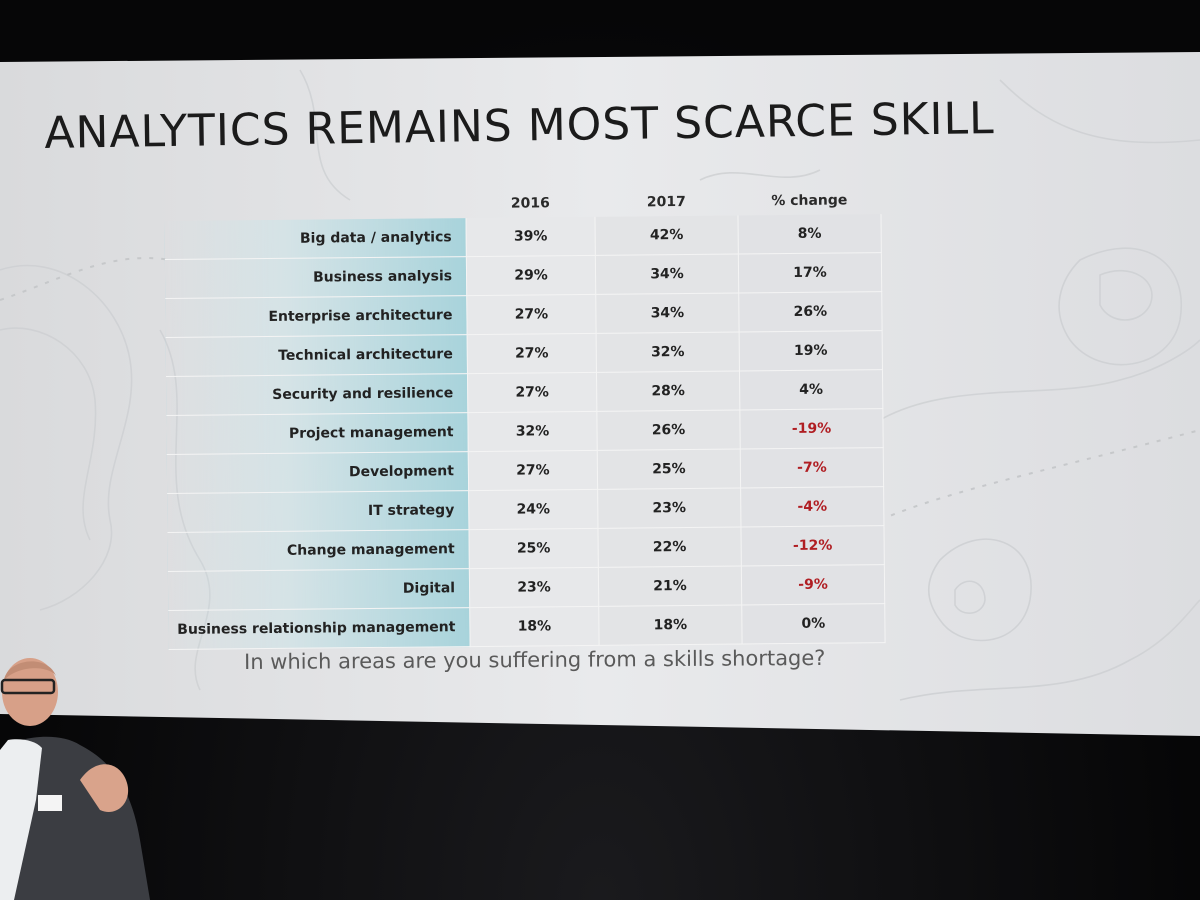 The image size is (1200, 900). Describe the element at coordinates (812, 506) in the screenshot. I see `percent-change: -4%` at that location.